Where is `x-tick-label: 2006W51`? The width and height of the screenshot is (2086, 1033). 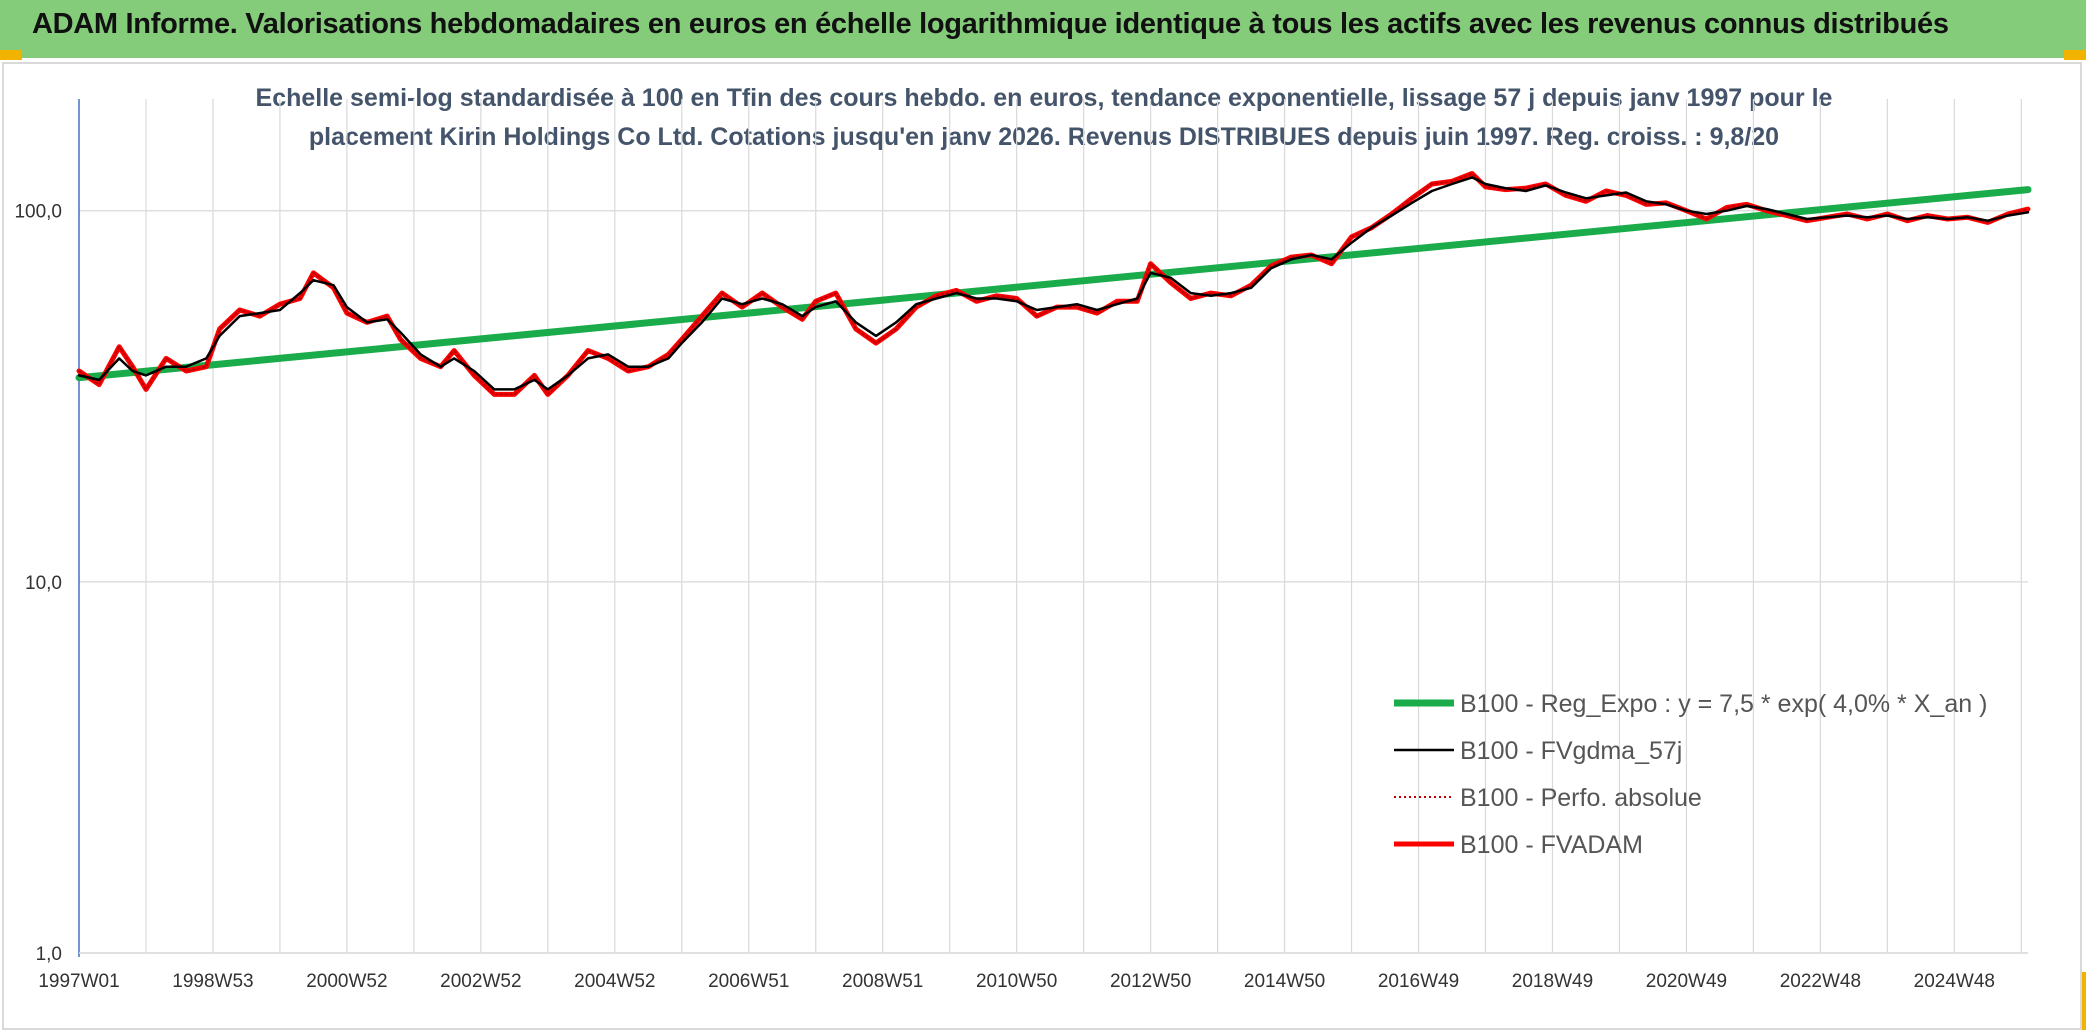 x-tick-label: 2006W51 is located at coordinates (748, 981).